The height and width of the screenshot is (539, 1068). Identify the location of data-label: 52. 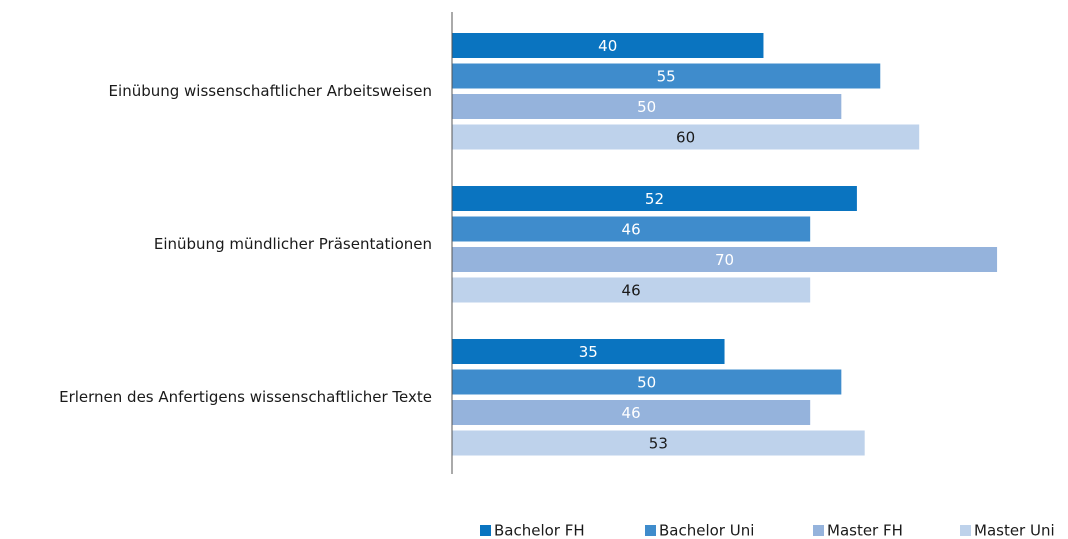
(654, 199).